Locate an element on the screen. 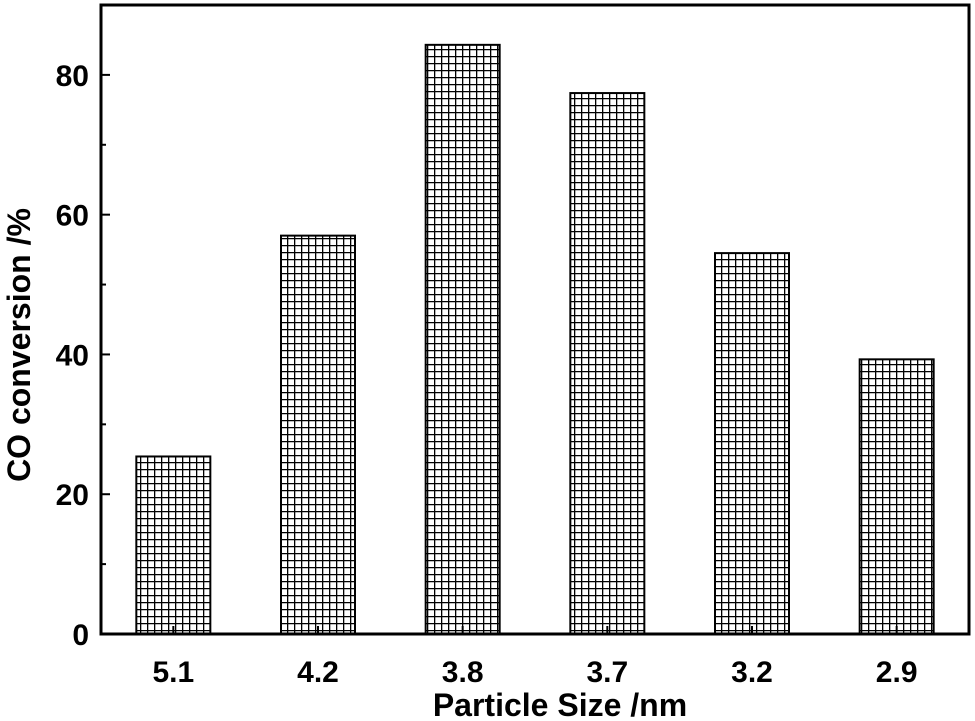 The image size is (975, 721). x-tick-label: 3.2 is located at coordinates (752, 672).